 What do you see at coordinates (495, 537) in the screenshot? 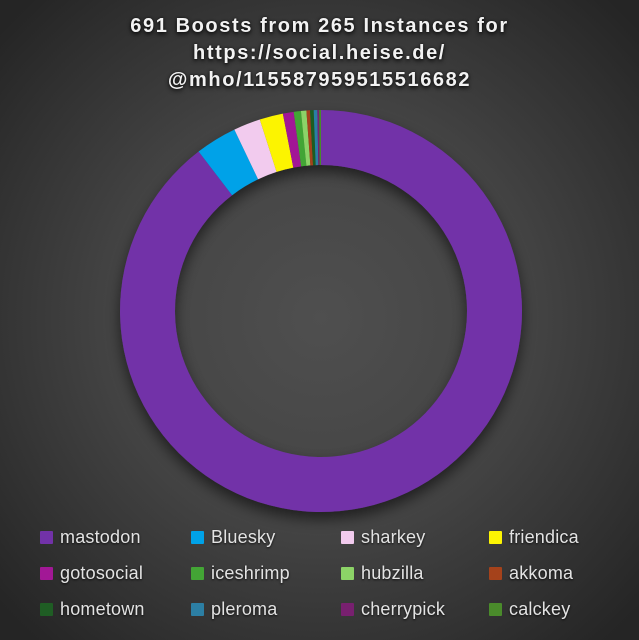
I see `legend-swatch-friendica` at bounding box center [495, 537].